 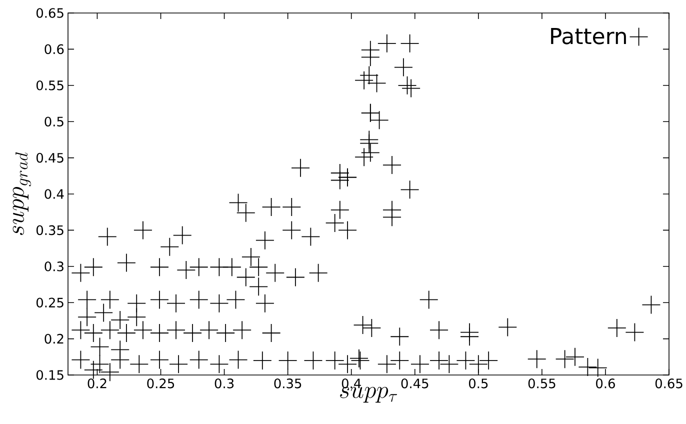 What do you see at coordinates (21, 193) in the screenshot?
I see `y-axis-title: $supp_{grad}$` at bounding box center [21, 193].